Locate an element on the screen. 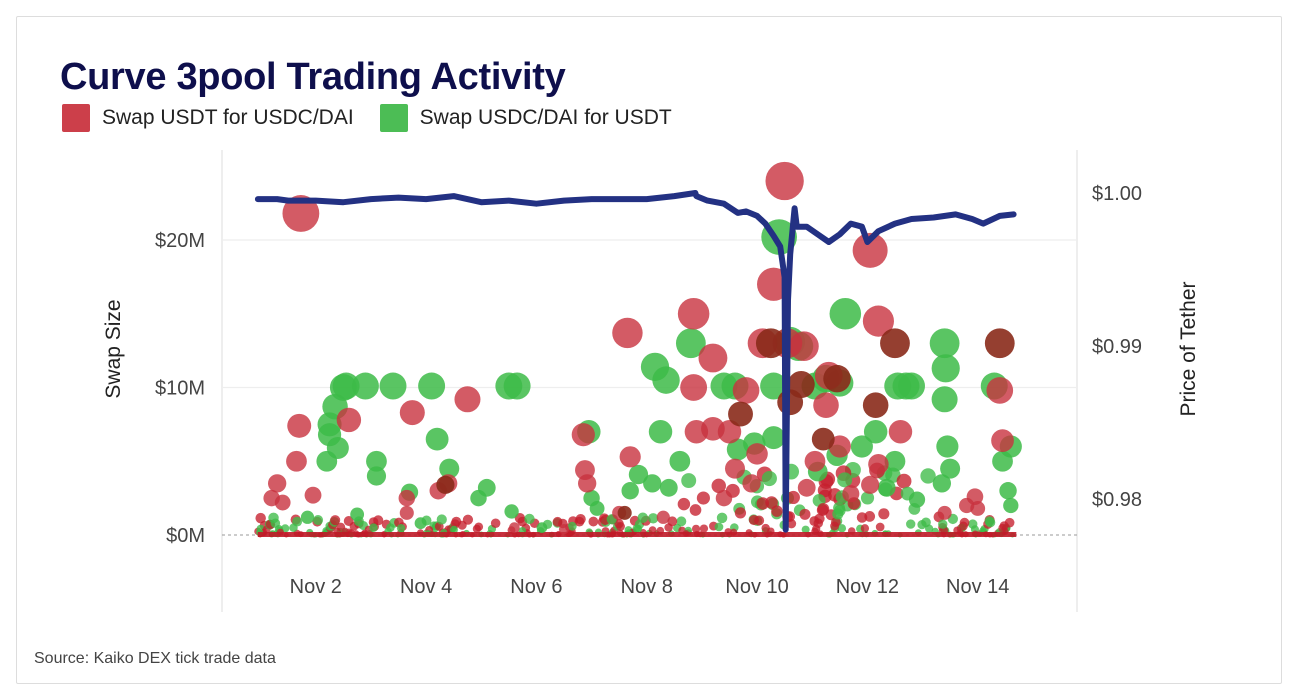  source-note: Source: Kaiko DEX tick trade data is located at coordinates (155, 658).